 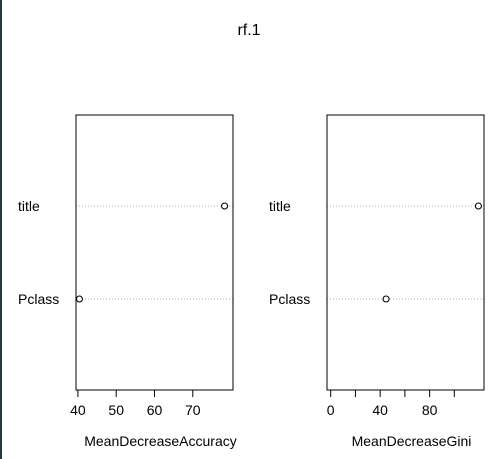 I want to click on chart-title: rf.1, so click(x=248, y=30).